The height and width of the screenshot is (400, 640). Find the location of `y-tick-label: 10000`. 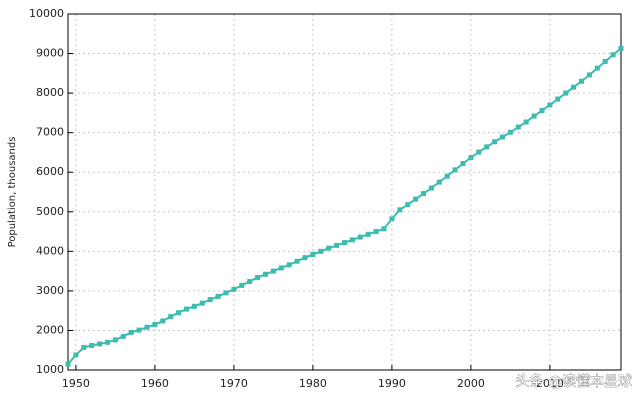

y-tick-label: 10000 is located at coordinates (46, 13).